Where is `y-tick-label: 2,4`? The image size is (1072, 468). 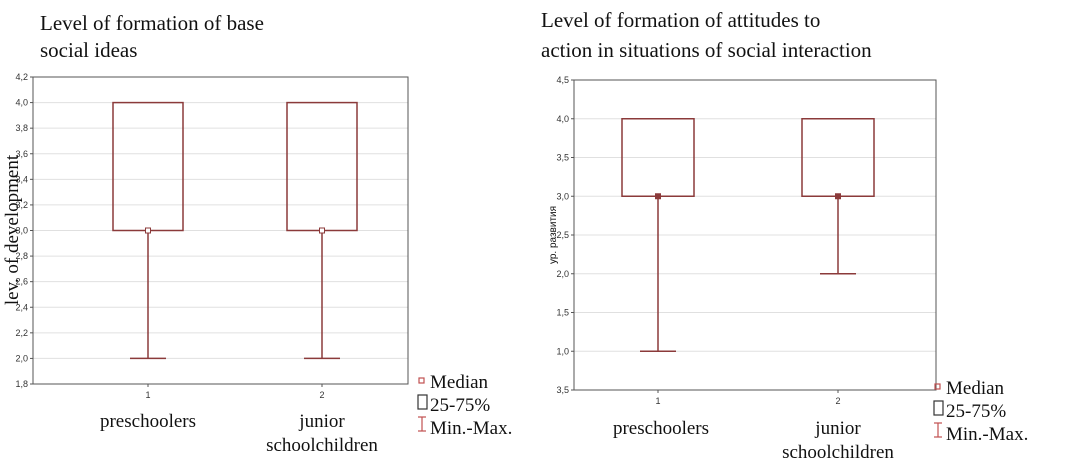 y-tick-label: 2,4 is located at coordinates (21, 307).